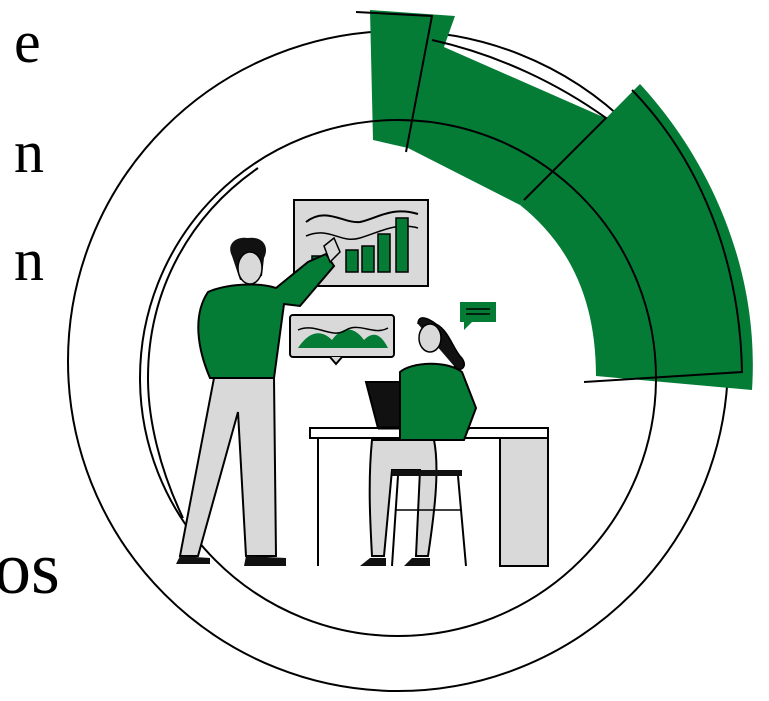  What do you see at coordinates (429, 518) in the screenshot?
I see `chair` at bounding box center [429, 518].